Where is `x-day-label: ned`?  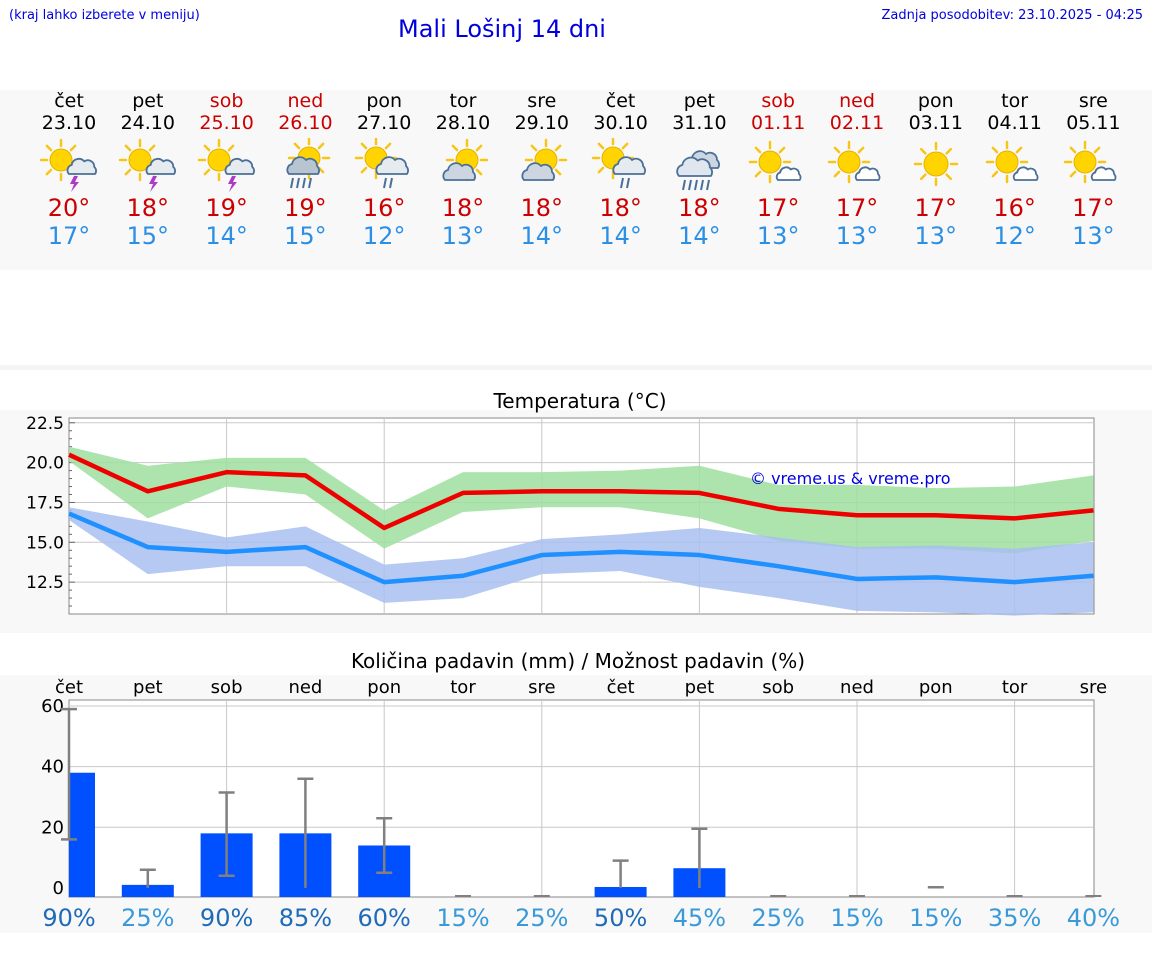 x-day-label: ned is located at coordinates (305, 687).